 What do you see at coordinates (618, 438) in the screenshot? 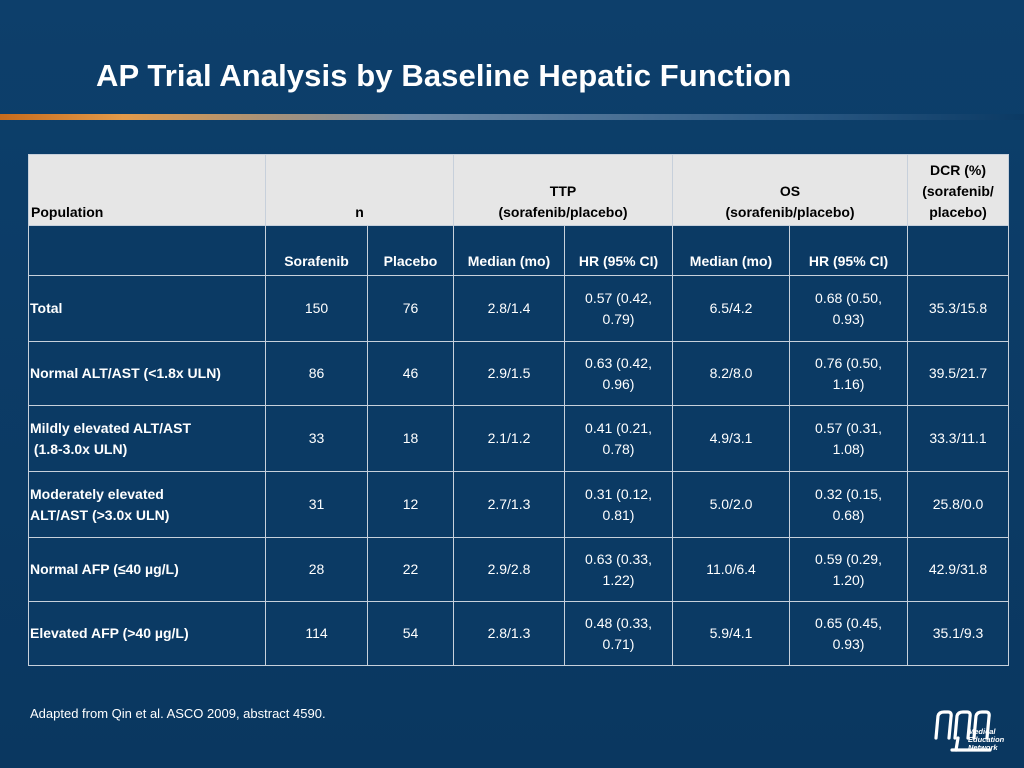
I see `row-ttp-hr: 0.41 (0.21, 0.78)` at bounding box center [618, 438].